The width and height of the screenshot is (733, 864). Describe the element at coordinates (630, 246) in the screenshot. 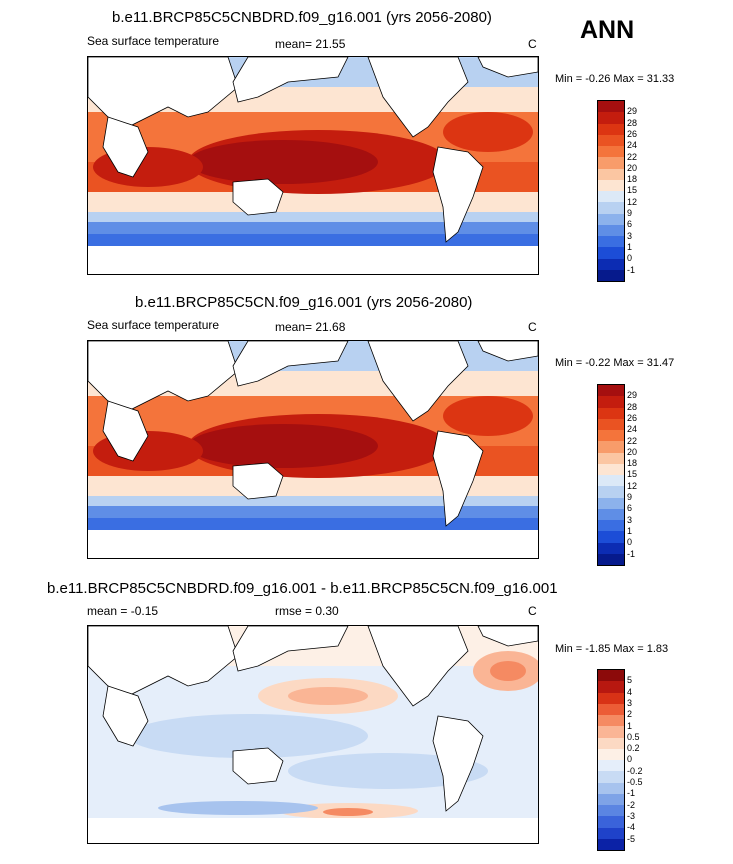

I see `panel1-colorbar-tick: 1` at that location.